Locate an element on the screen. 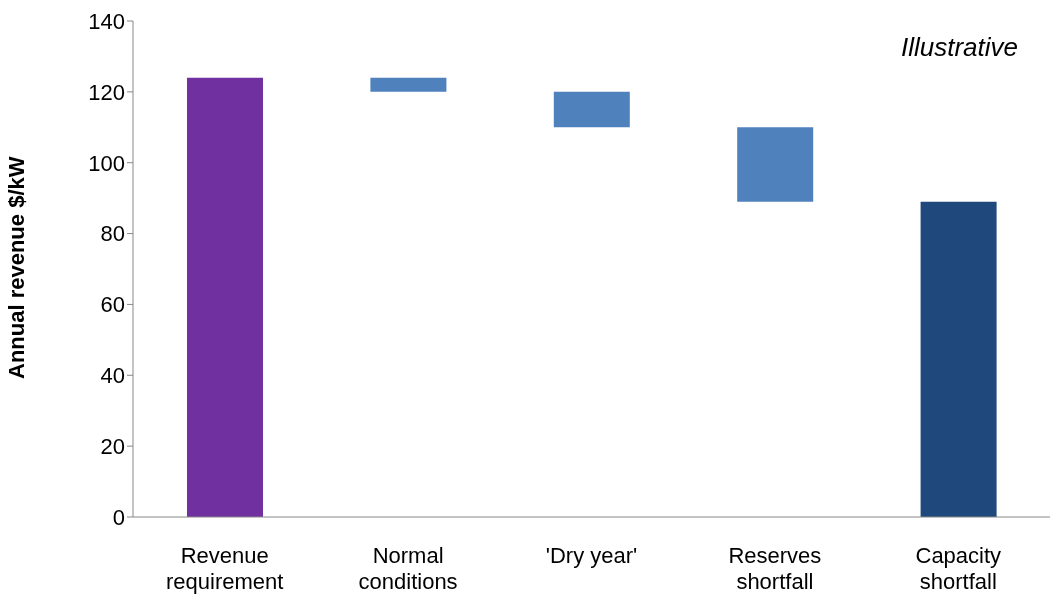  annotation: Illustrative is located at coordinates (959, 47).